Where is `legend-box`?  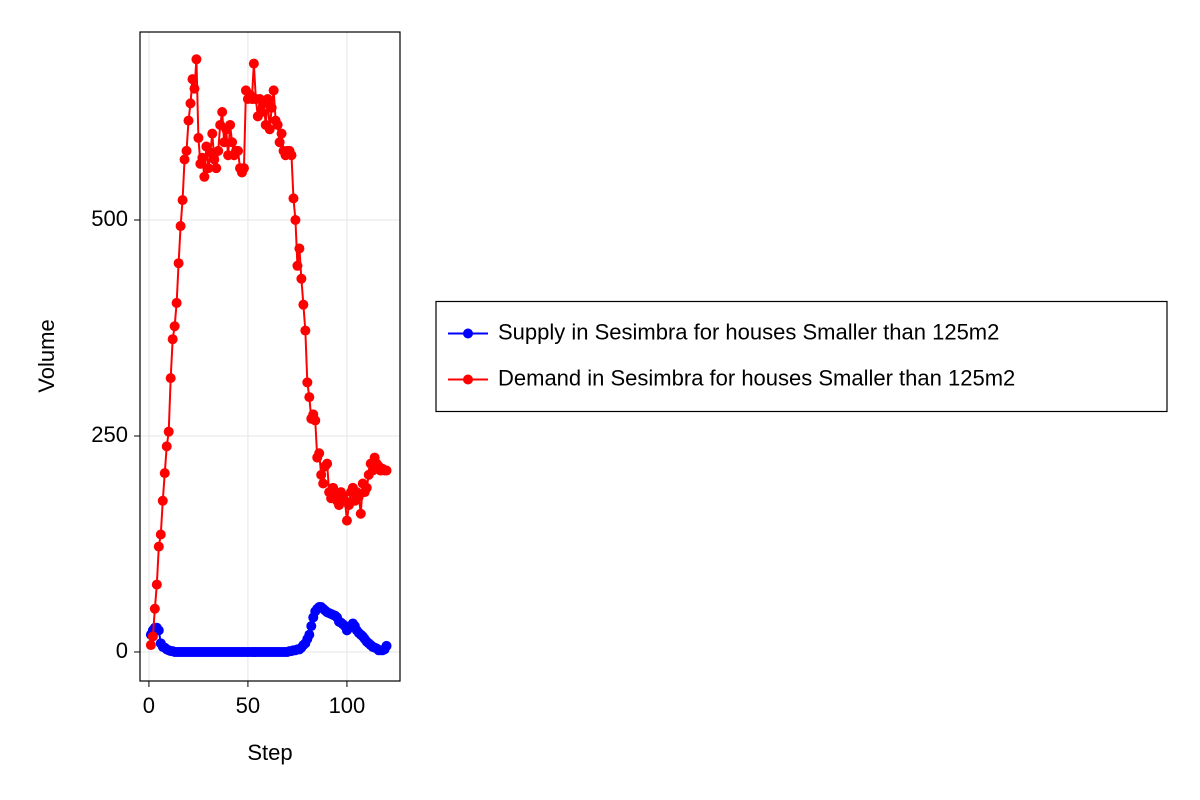
legend-box is located at coordinates (801, 356).